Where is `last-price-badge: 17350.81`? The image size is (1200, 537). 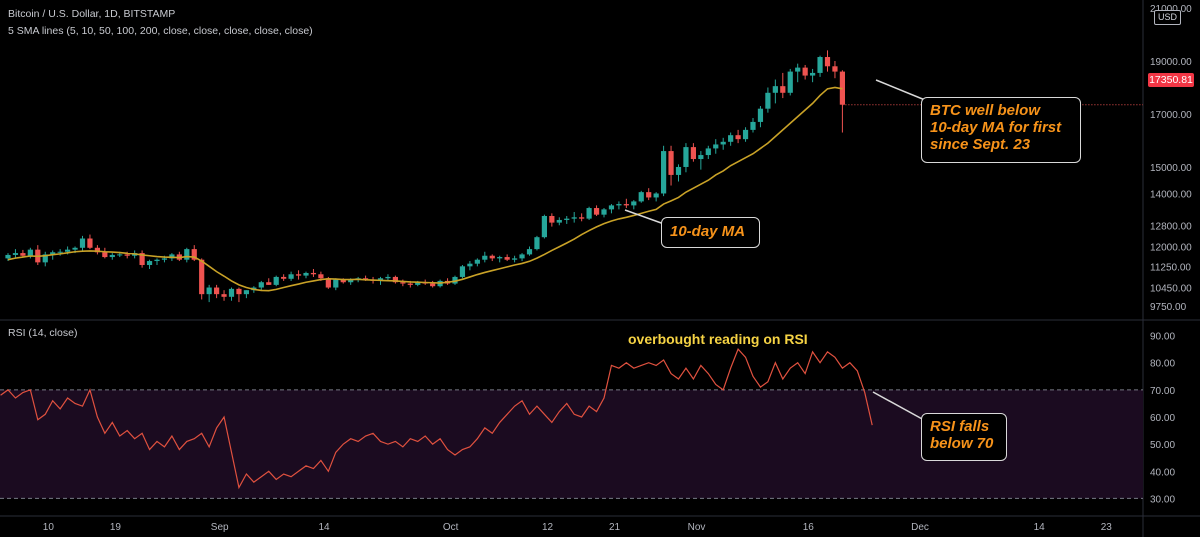
last-price-badge: 17350.81 is located at coordinates (1171, 80).